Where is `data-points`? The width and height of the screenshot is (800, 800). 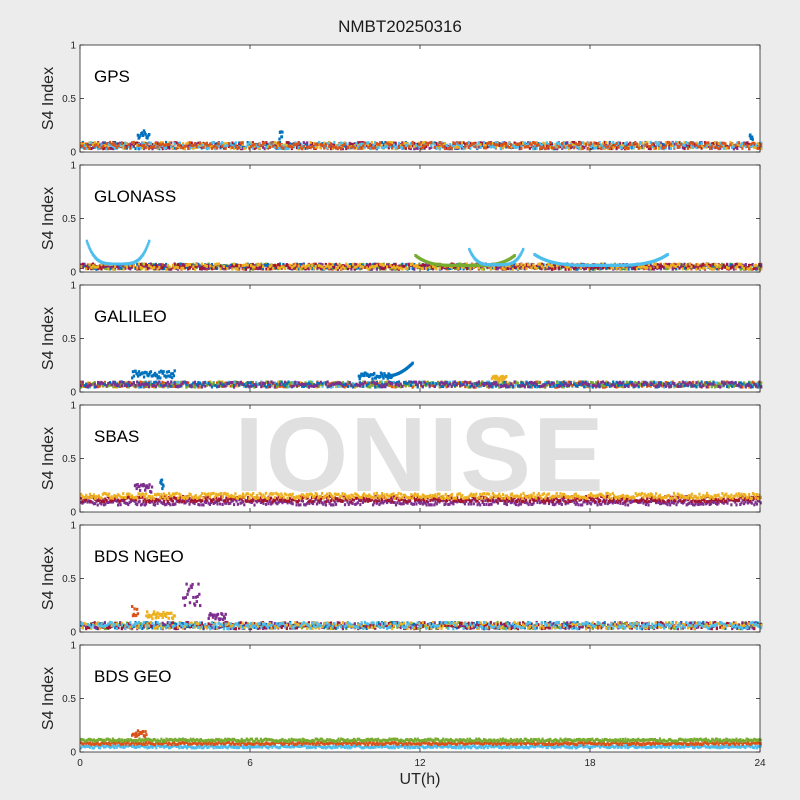 data-points is located at coordinates (421, 140).